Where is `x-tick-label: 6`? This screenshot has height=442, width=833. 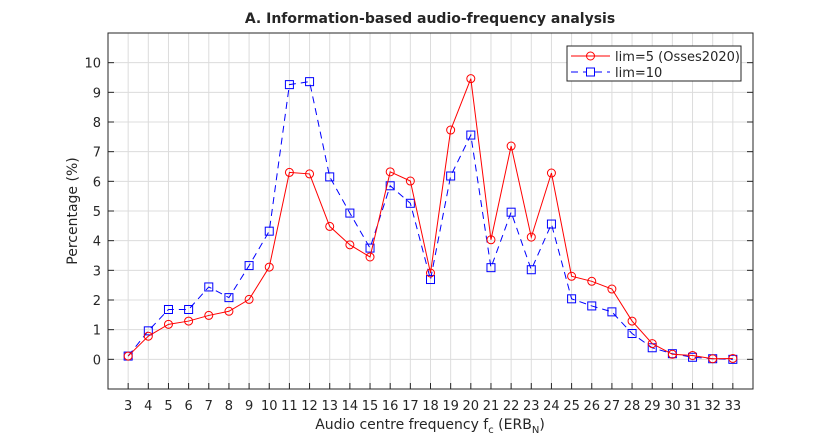
x-tick-label: 6 is located at coordinates (188, 406).